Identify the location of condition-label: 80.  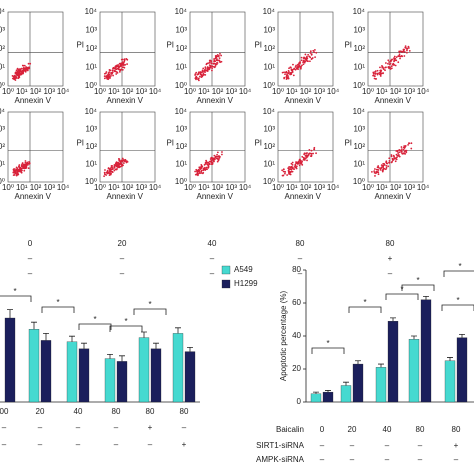
(300, 243).